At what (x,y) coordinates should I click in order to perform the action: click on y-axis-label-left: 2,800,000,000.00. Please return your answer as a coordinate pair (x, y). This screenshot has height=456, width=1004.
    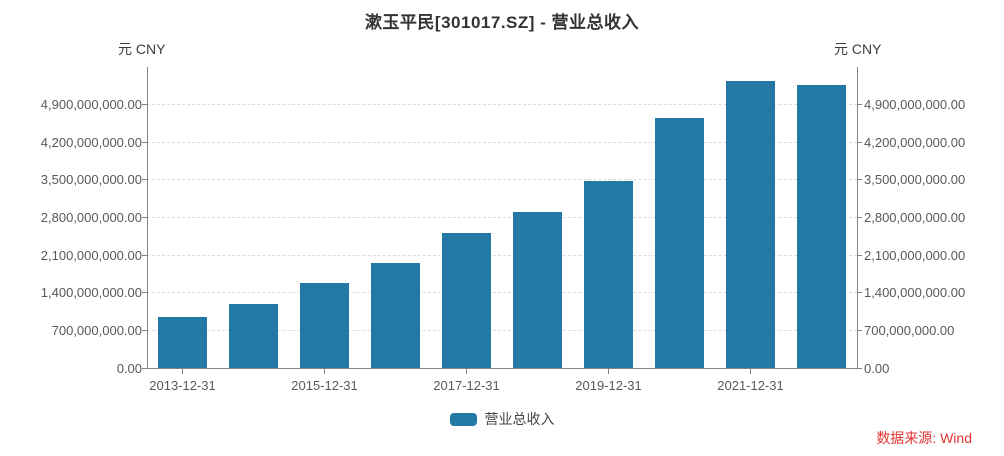
    Looking at the image, I should click on (91, 217).